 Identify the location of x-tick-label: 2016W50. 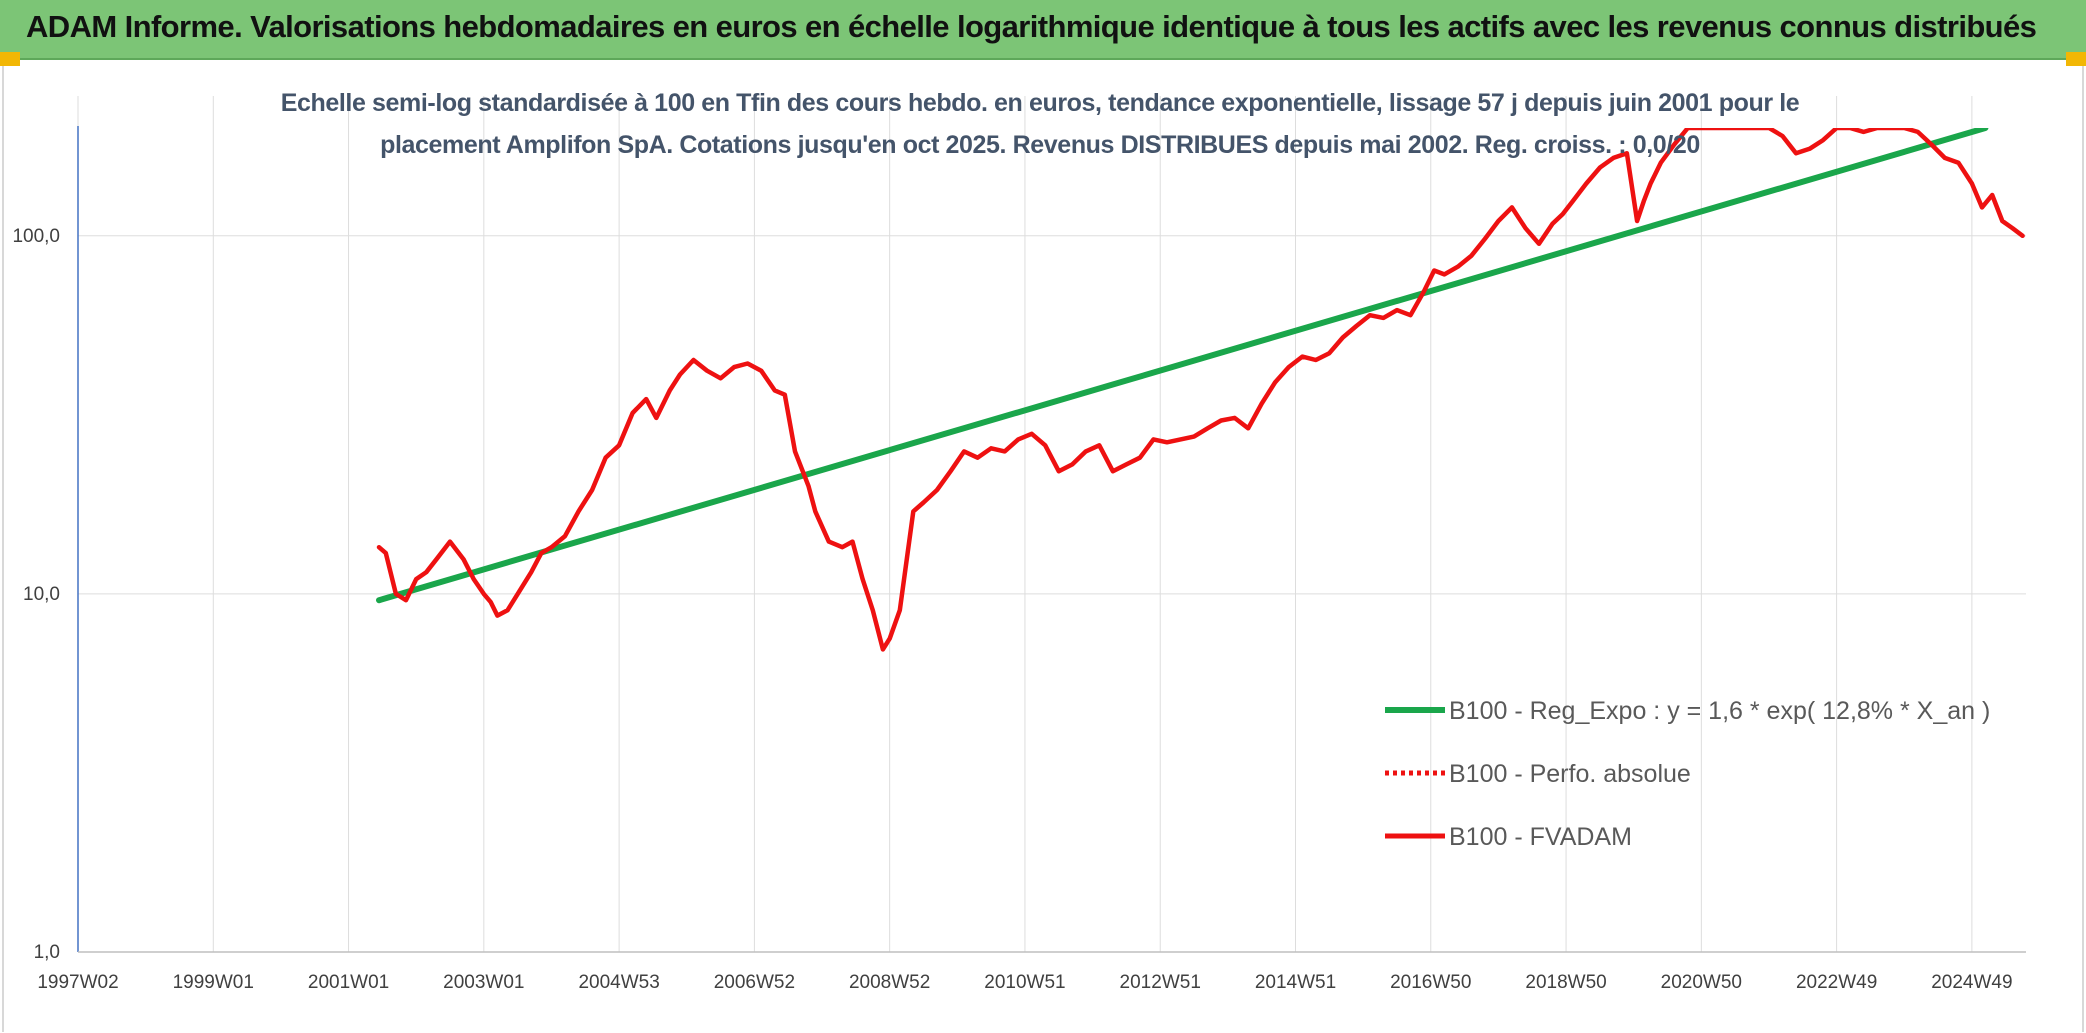
(1430, 982).